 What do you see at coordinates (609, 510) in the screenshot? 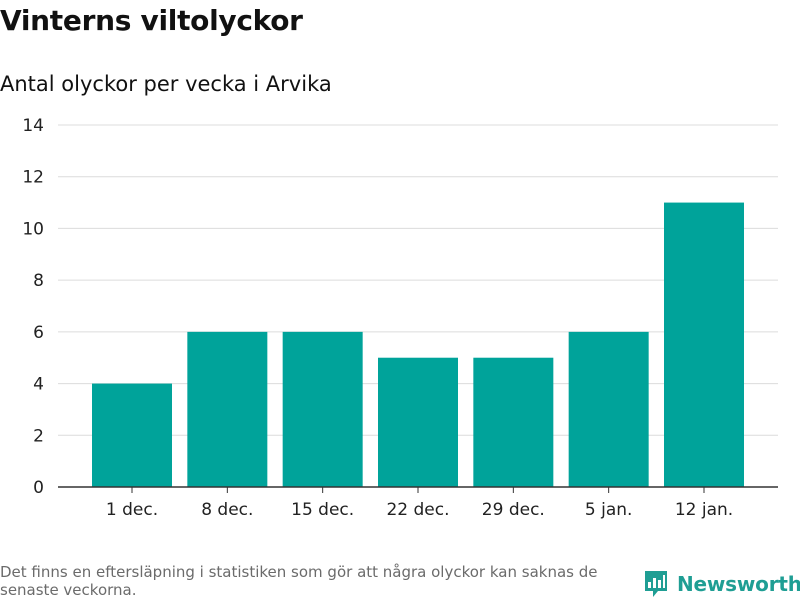
I see `x-tick-label: 5 jan.` at bounding box center [609, 510].